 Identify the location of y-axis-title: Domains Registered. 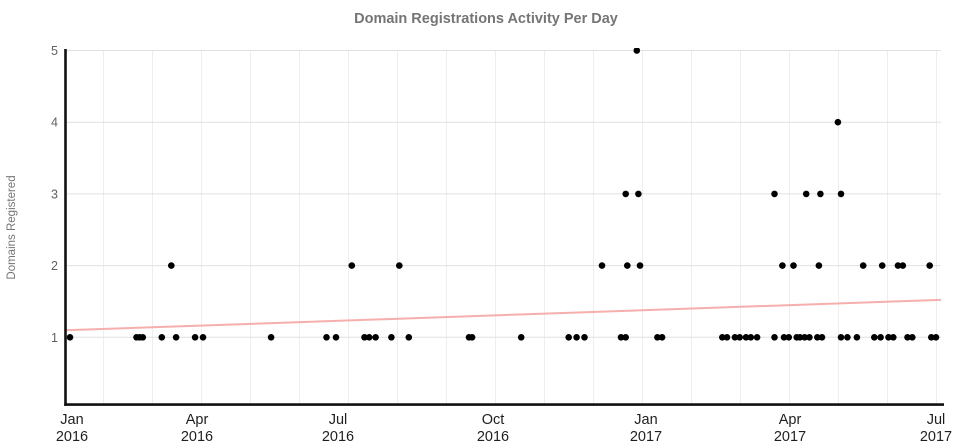
(12, 227).